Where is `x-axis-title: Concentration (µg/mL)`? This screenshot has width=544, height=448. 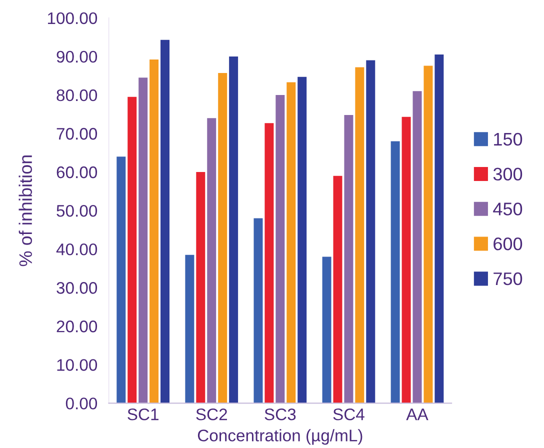
x-axis-title: Concentration (µg/mL) is located at coordinates (280, 437).